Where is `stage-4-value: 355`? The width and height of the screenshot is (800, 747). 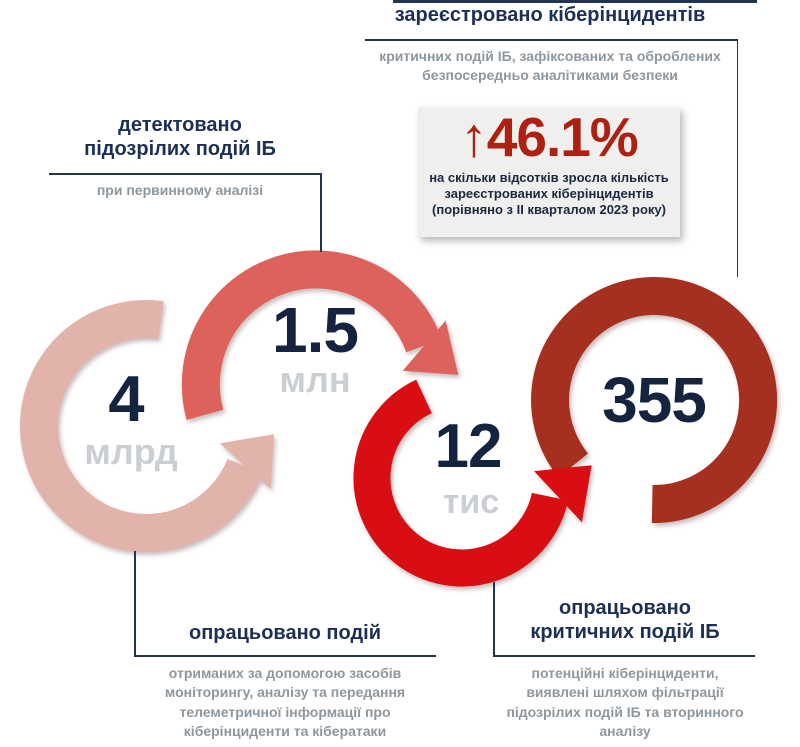
stage-4-value: 355 is located at coordinates (654, 400).